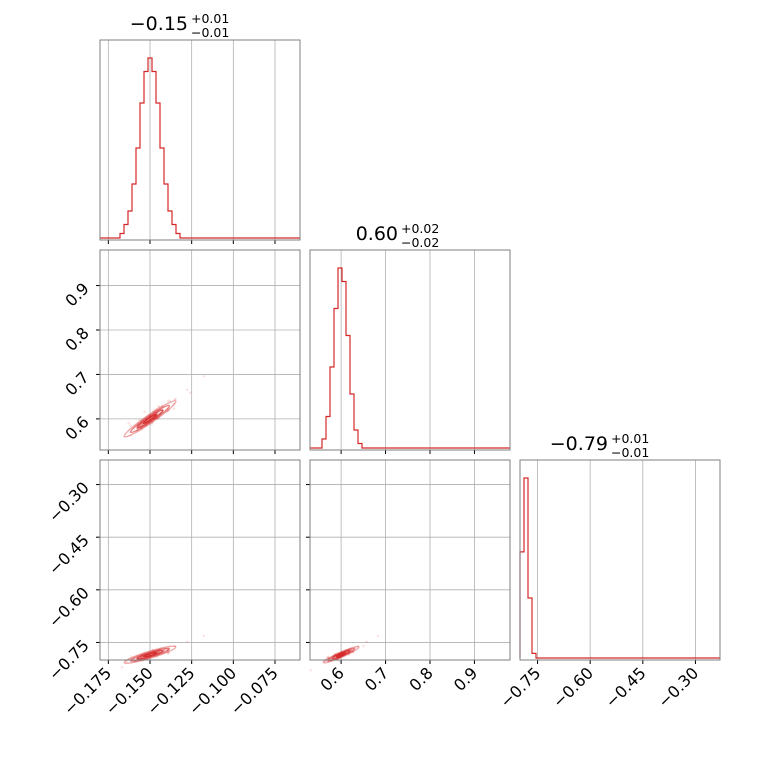  What do you see at coordinates (69, 502) in the screenshot?
I see `y-tick-label-2: −0.30` at bounding box center [69, 502].